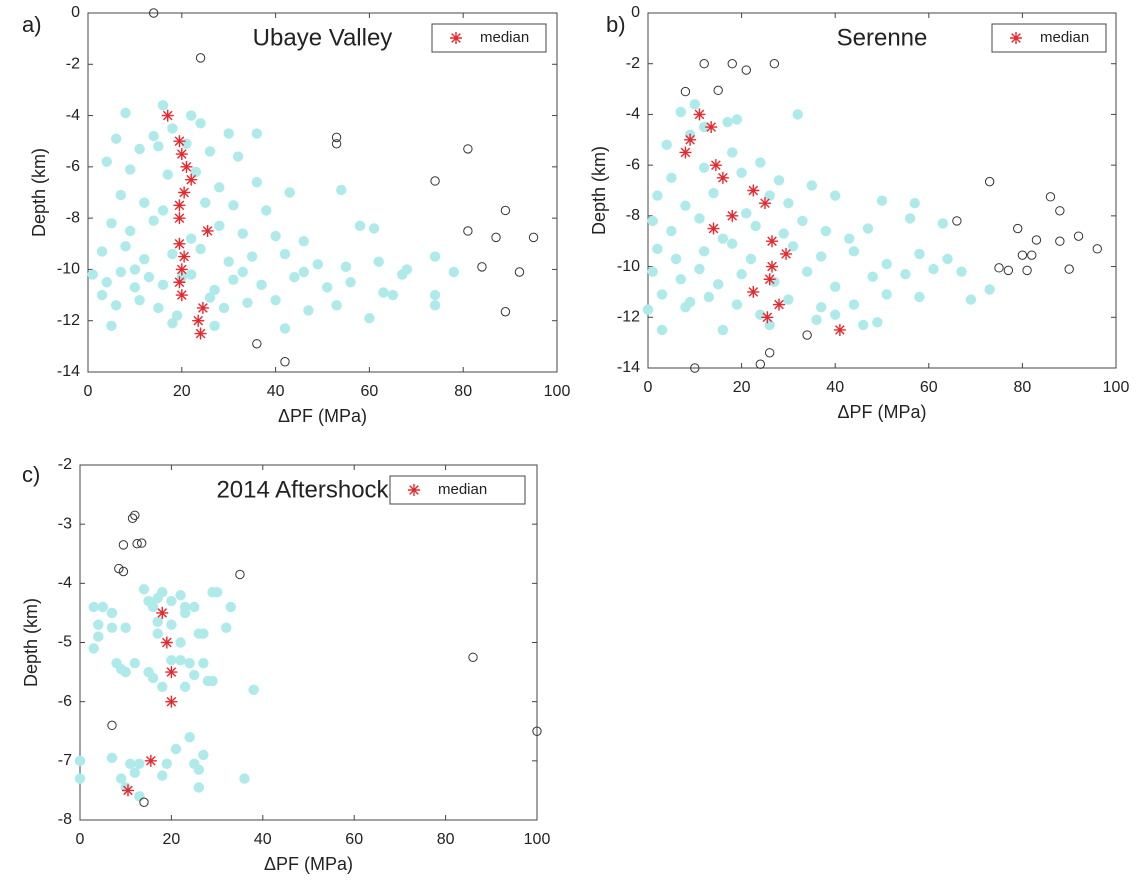  What do you see at coordinates (73, 217) in the screenshot?
I see `y-tick-label: -8` at bounding box center [73, 217].